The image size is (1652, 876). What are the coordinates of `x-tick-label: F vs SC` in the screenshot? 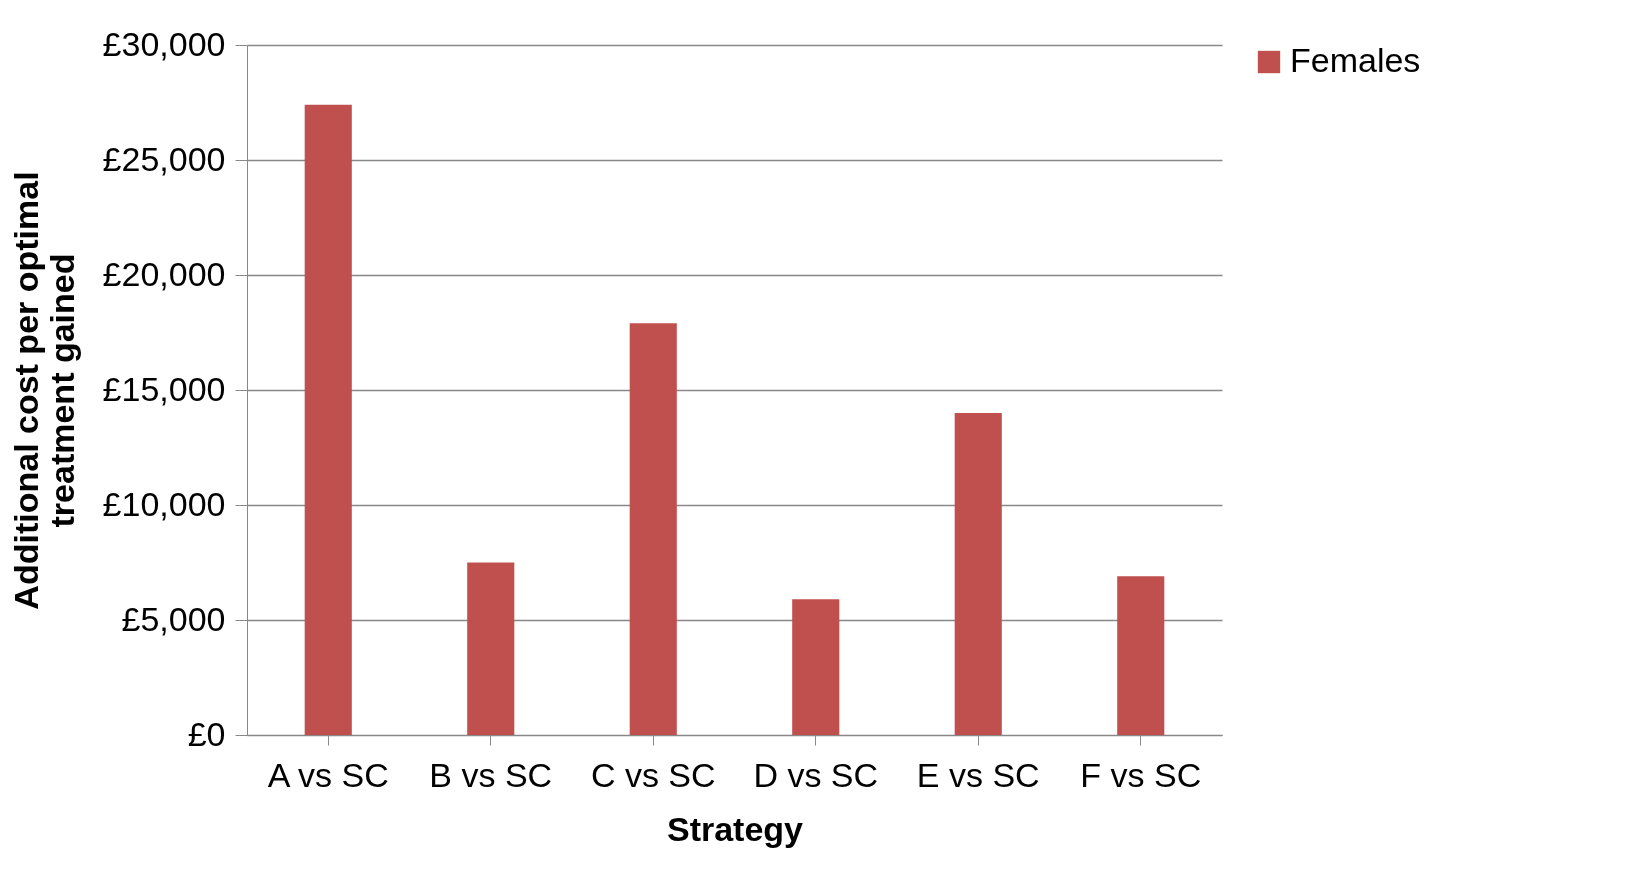 It's located at (1141, 774).